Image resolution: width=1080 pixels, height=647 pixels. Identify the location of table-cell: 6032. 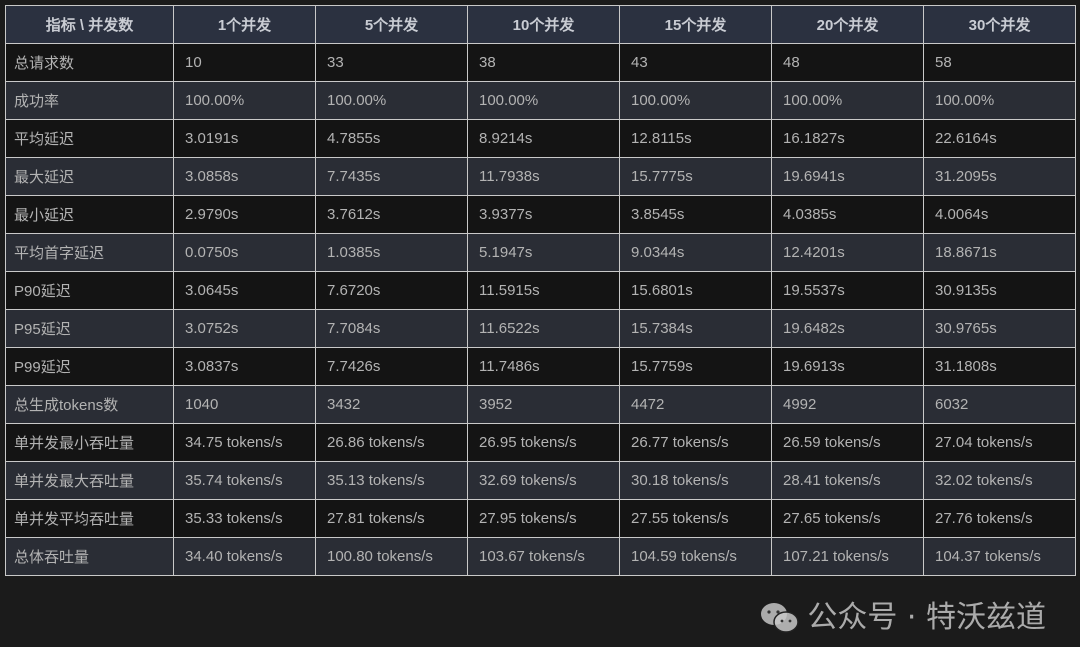
(999, 404).